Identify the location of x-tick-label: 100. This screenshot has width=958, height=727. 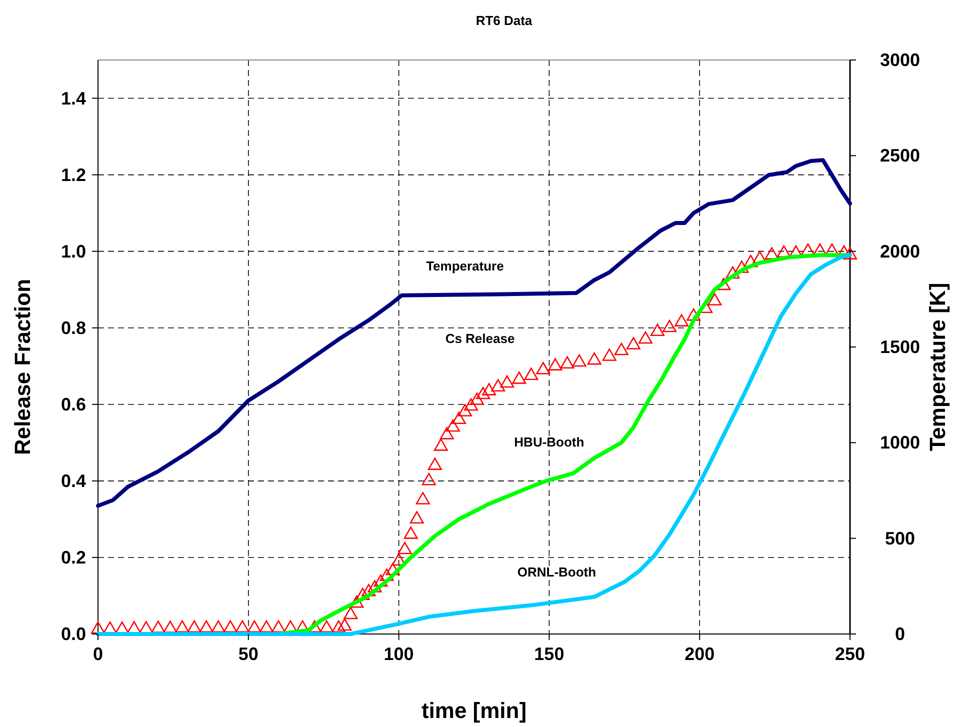
(399, 654).